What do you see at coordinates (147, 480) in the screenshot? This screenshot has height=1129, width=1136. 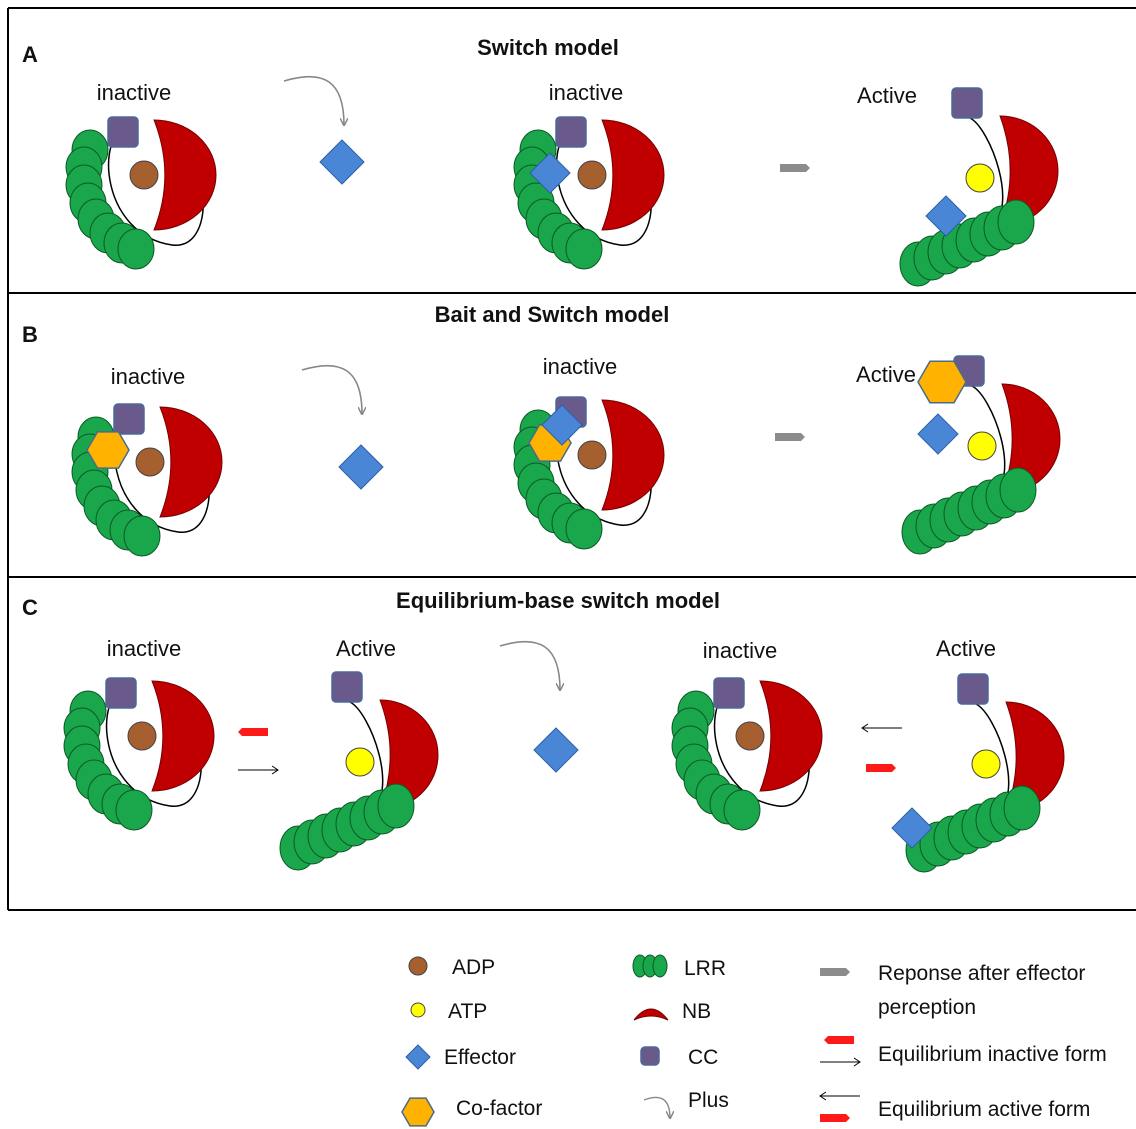 I see `panel-b-inactive-nlr` at bounding box center [147, 480].